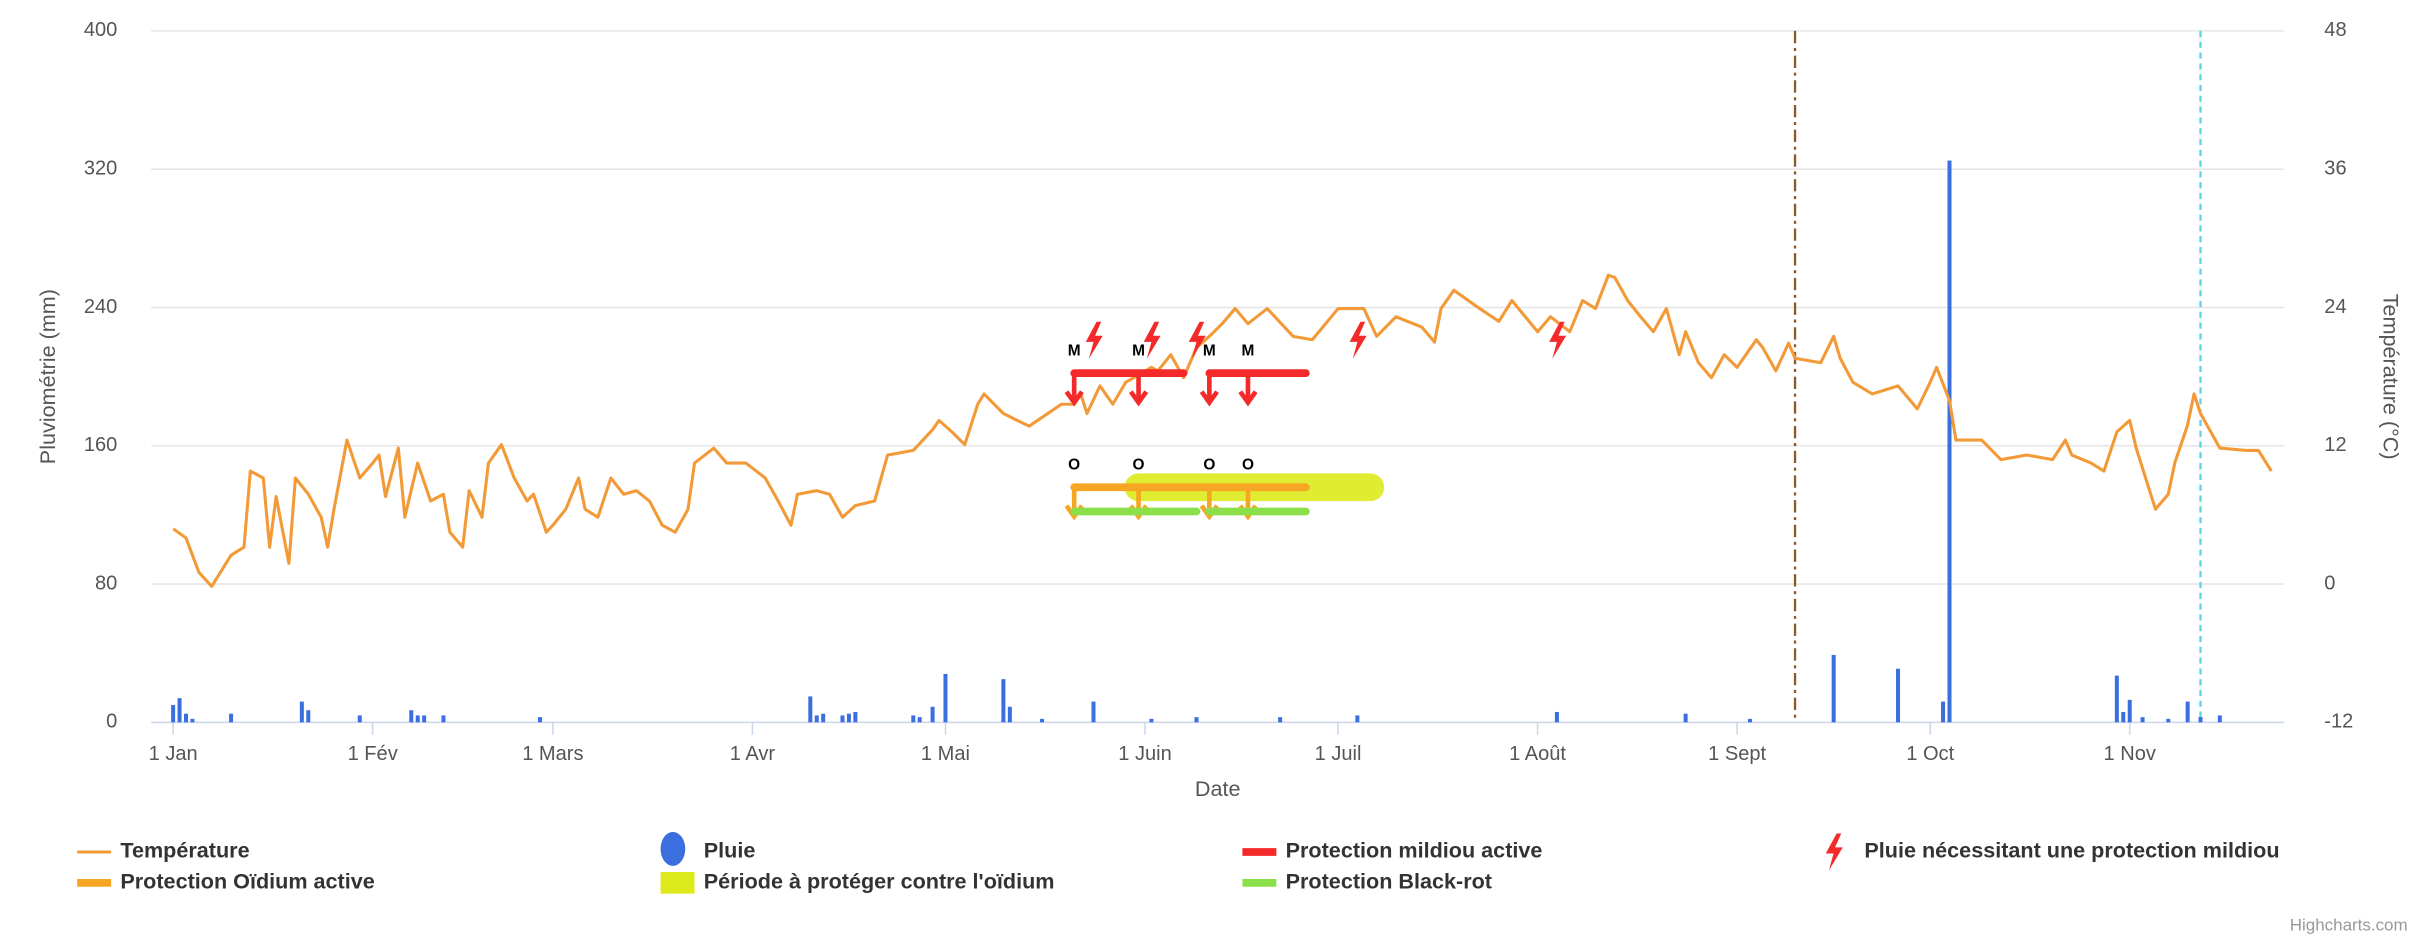 The height and width of the screenshot is (940, 2420). I want to click on x-tick-label: 1 Jan, so click(173, 754).